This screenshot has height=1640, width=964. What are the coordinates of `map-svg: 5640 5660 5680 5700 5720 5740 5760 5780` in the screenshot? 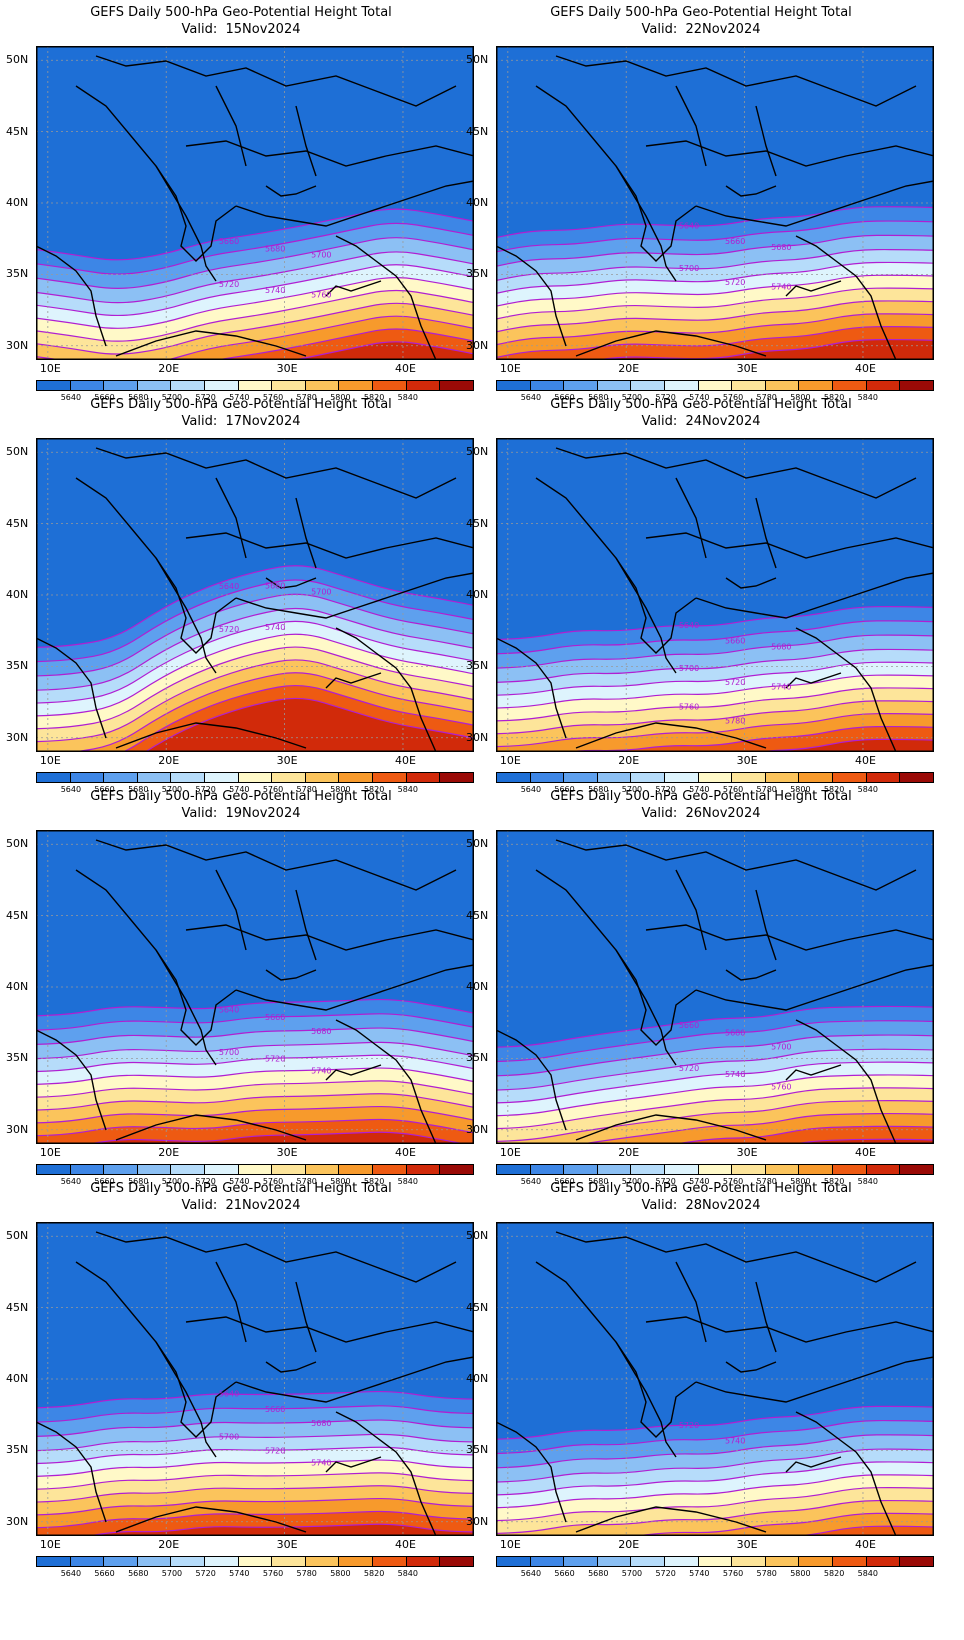 It's located at (715, 595).